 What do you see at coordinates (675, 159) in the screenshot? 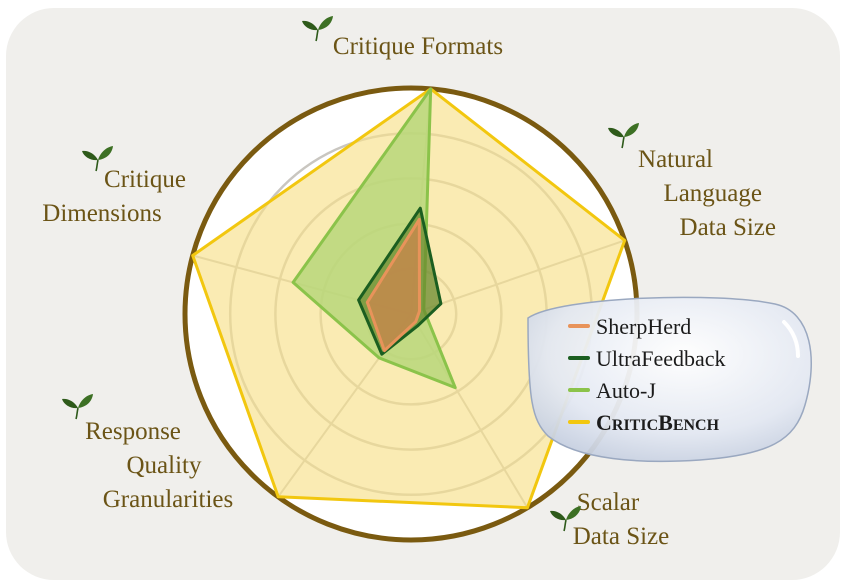
I see `axis-label-line: Natural` at bounding box center [675, 159].